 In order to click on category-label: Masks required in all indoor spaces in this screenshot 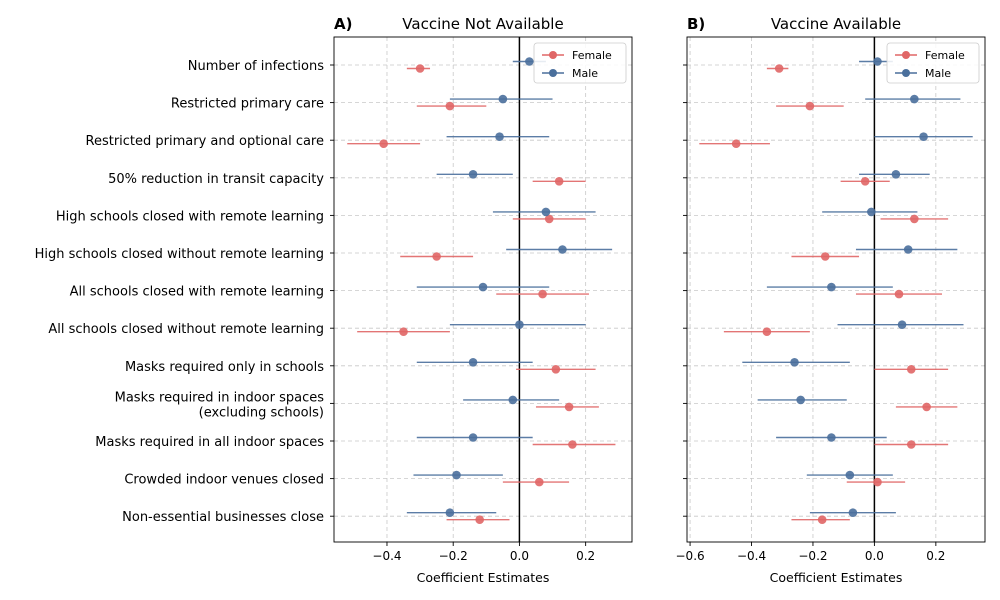, I will do `click(209, 442)`.